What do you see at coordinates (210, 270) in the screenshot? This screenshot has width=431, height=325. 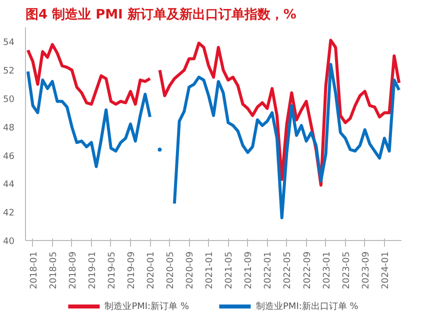 I see `x-tick-label: 2021-01` at bounding box center [210, 270].